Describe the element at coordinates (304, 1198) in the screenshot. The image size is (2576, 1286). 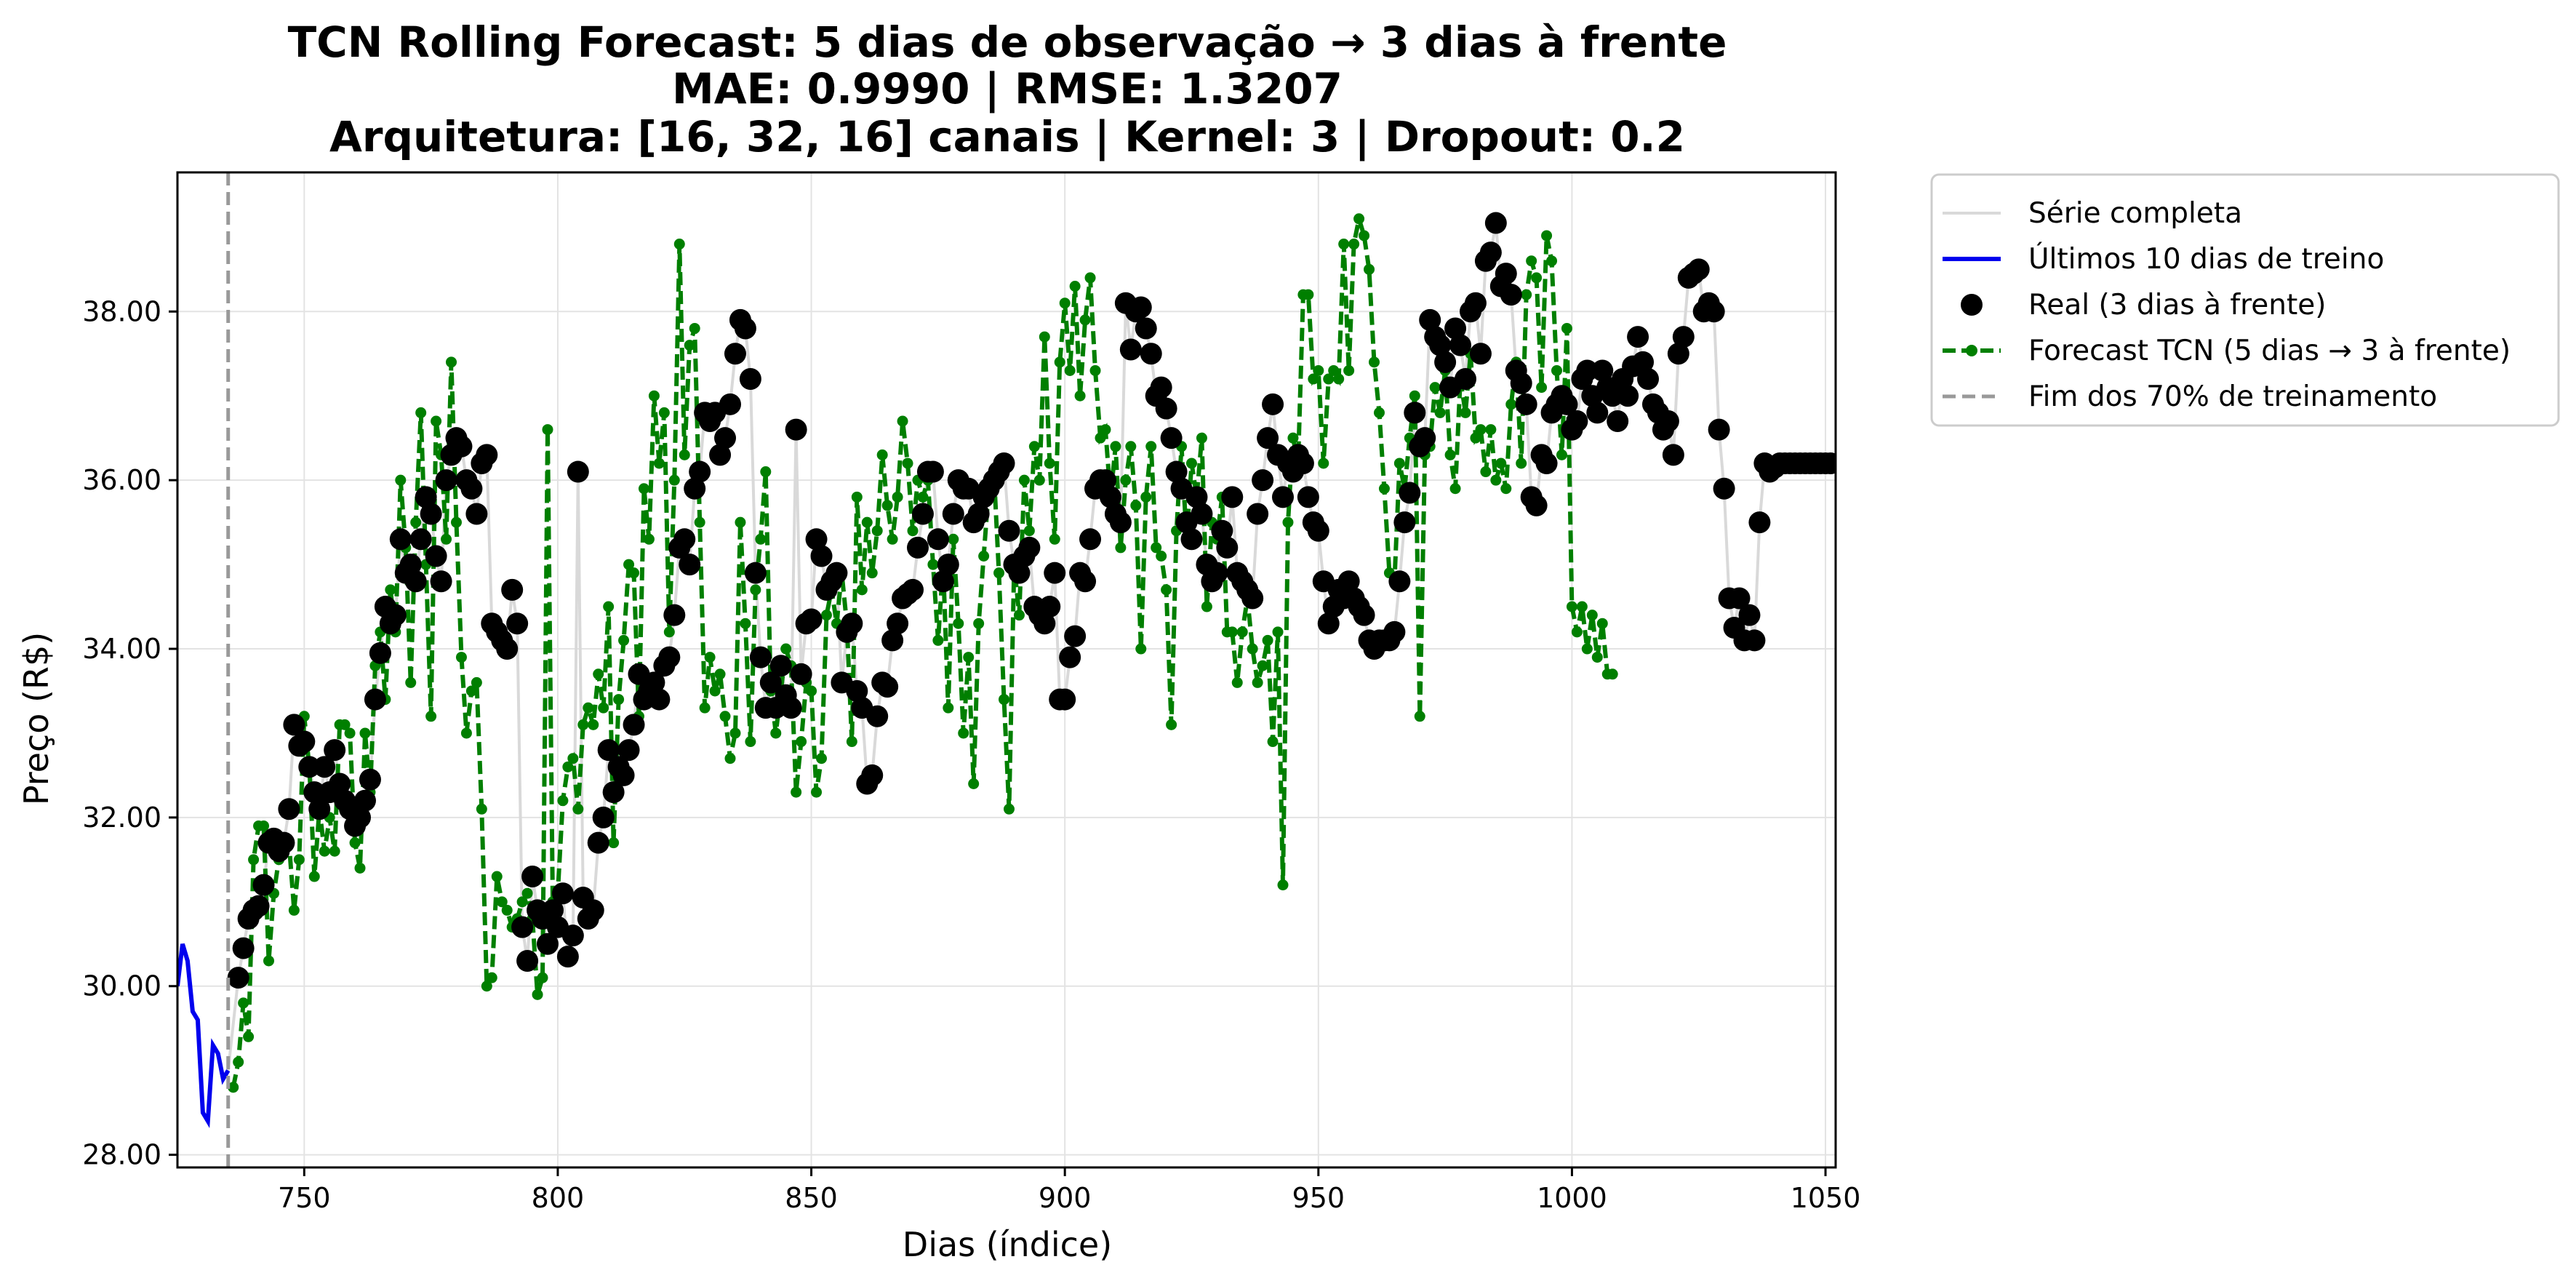
I see `x-tick-label: 750` at that location.